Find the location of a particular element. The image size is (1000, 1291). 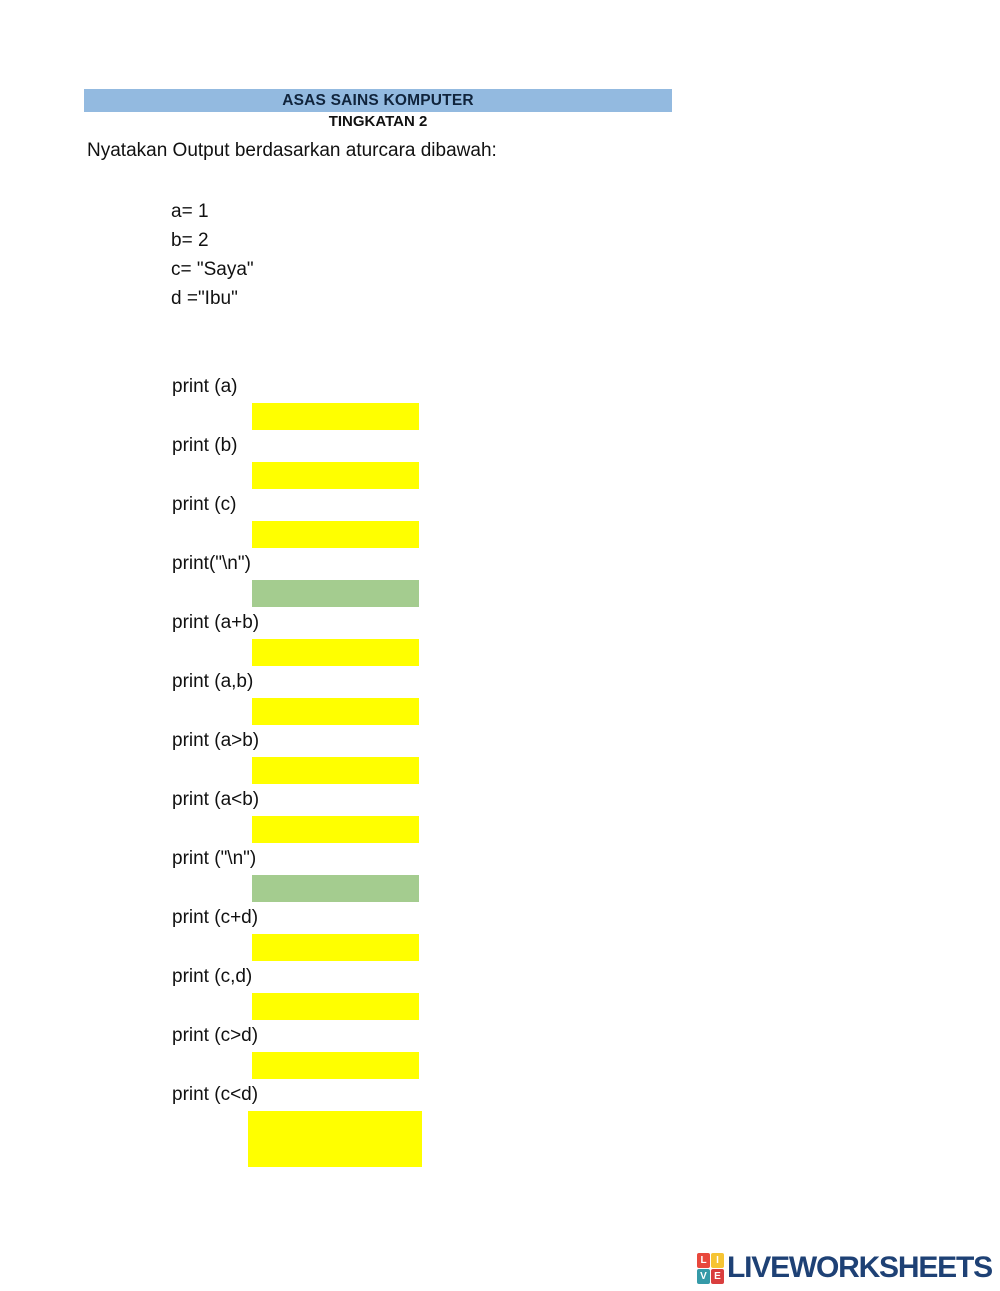

print-item-row: print (a) is located at coordinates (372, 403).